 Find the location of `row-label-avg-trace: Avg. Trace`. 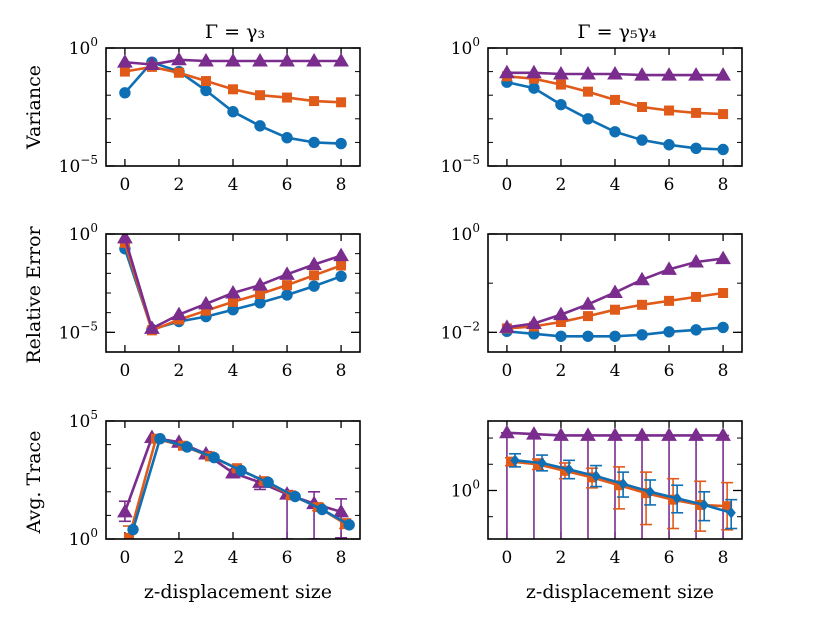

row-label-avg-trace: Avg. Trace is located at coordinates (34, 483).